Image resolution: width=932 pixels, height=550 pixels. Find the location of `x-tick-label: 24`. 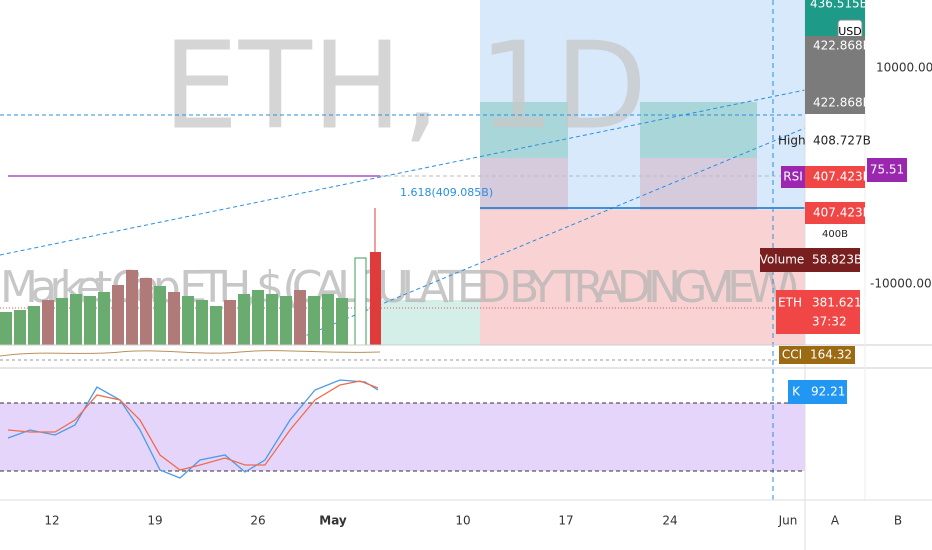

x-tick-label: 24 is located at coordinates (669, 521).